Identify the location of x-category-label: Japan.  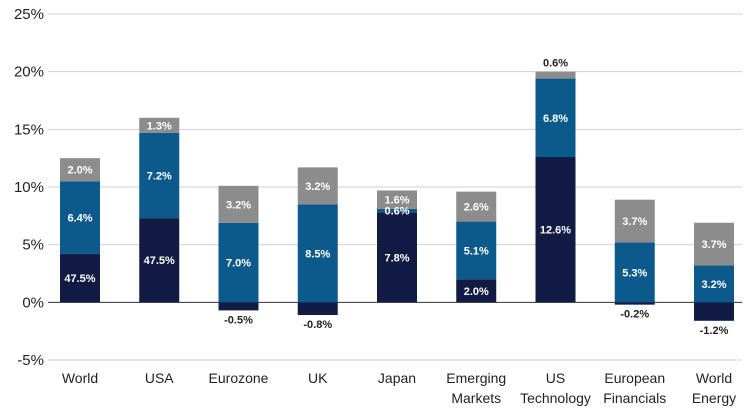
(397, 378).